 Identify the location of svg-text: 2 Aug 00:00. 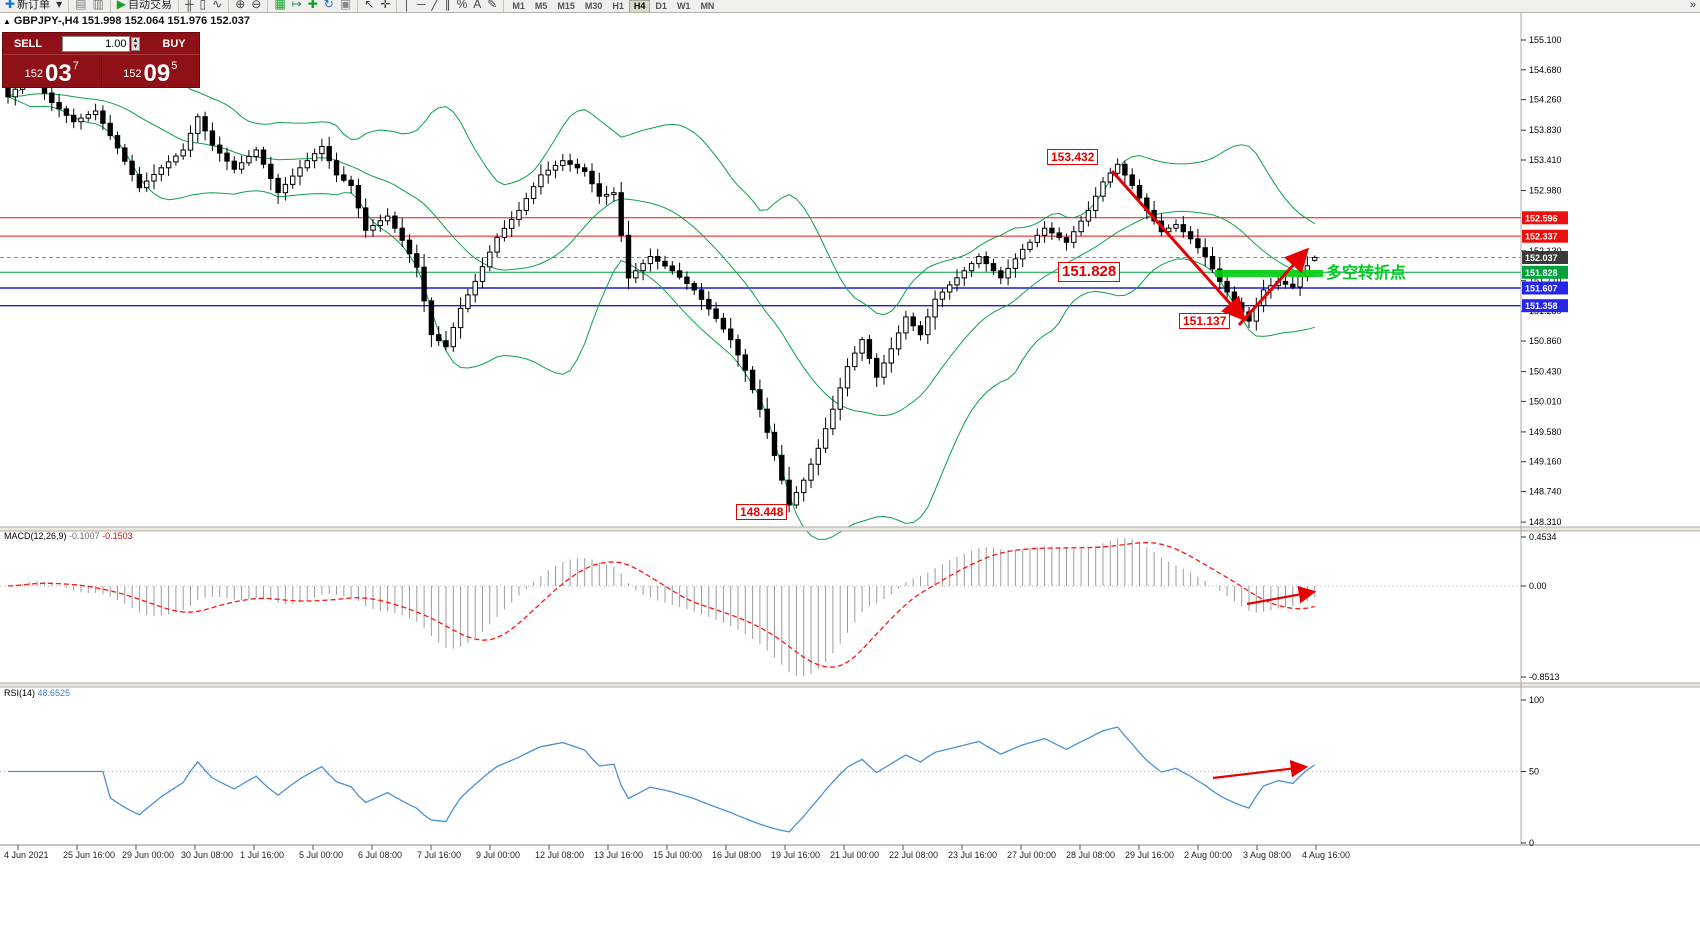
(1208, 855).